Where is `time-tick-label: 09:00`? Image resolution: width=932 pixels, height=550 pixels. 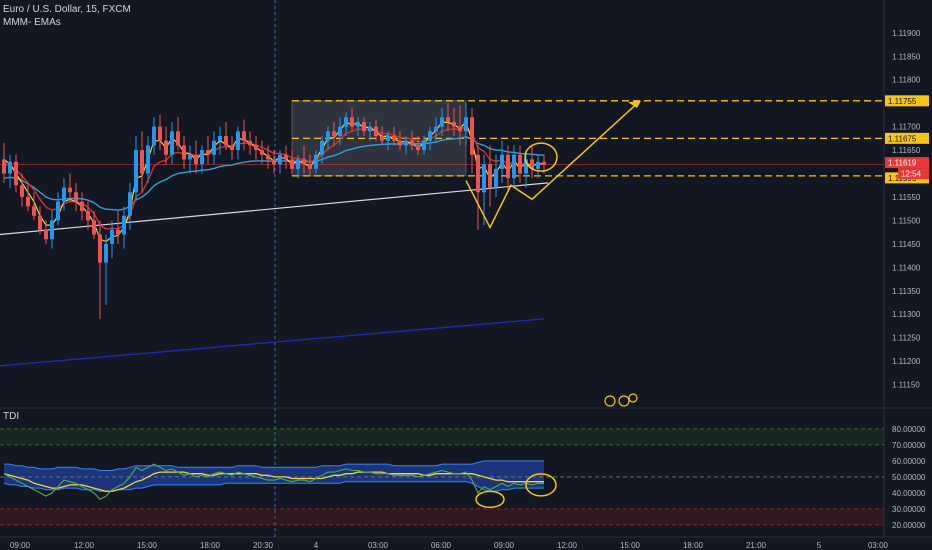
time-tick-label: 09:00 is located at coordinates (504, 545).